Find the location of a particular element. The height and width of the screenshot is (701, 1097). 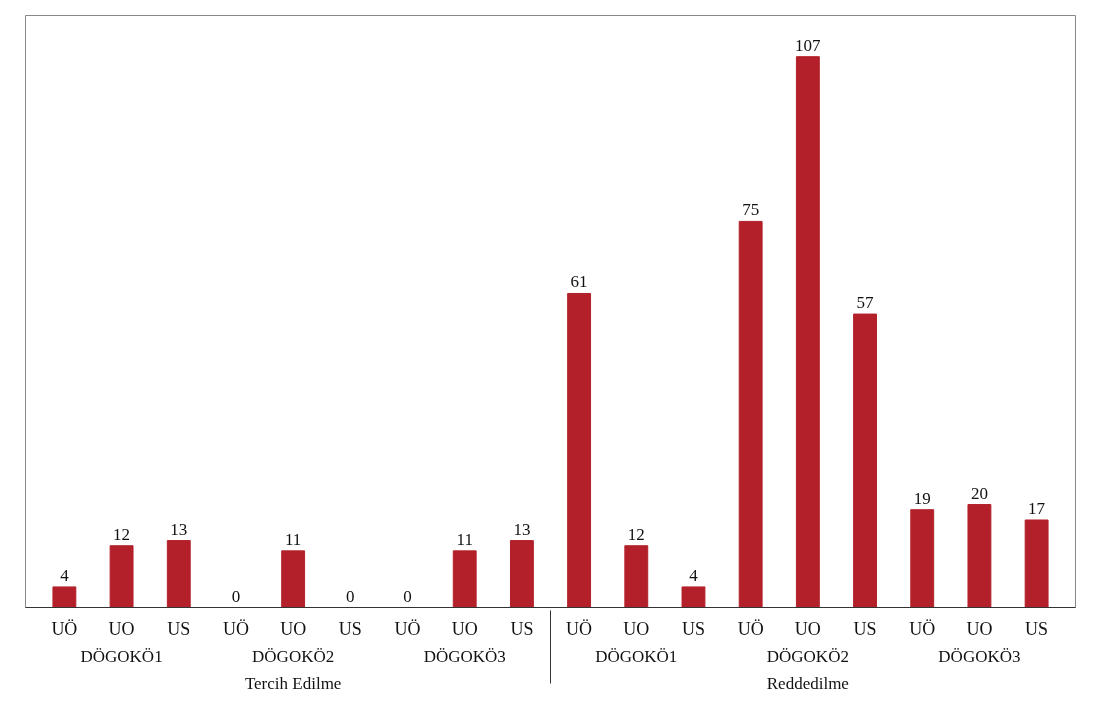

data-label: 17 is located at coordinates (1037, 508).